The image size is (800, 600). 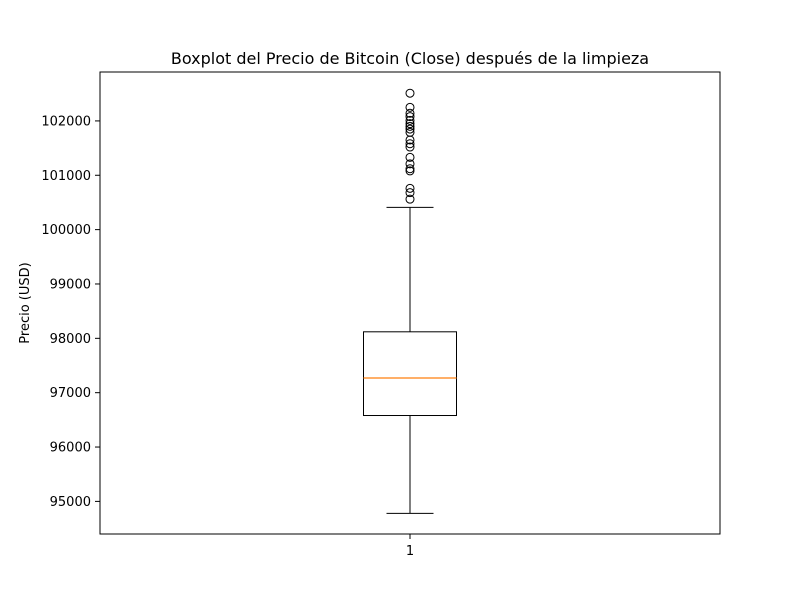 I want to click on y-tick-label: 102000, so click(x=66, y=121).